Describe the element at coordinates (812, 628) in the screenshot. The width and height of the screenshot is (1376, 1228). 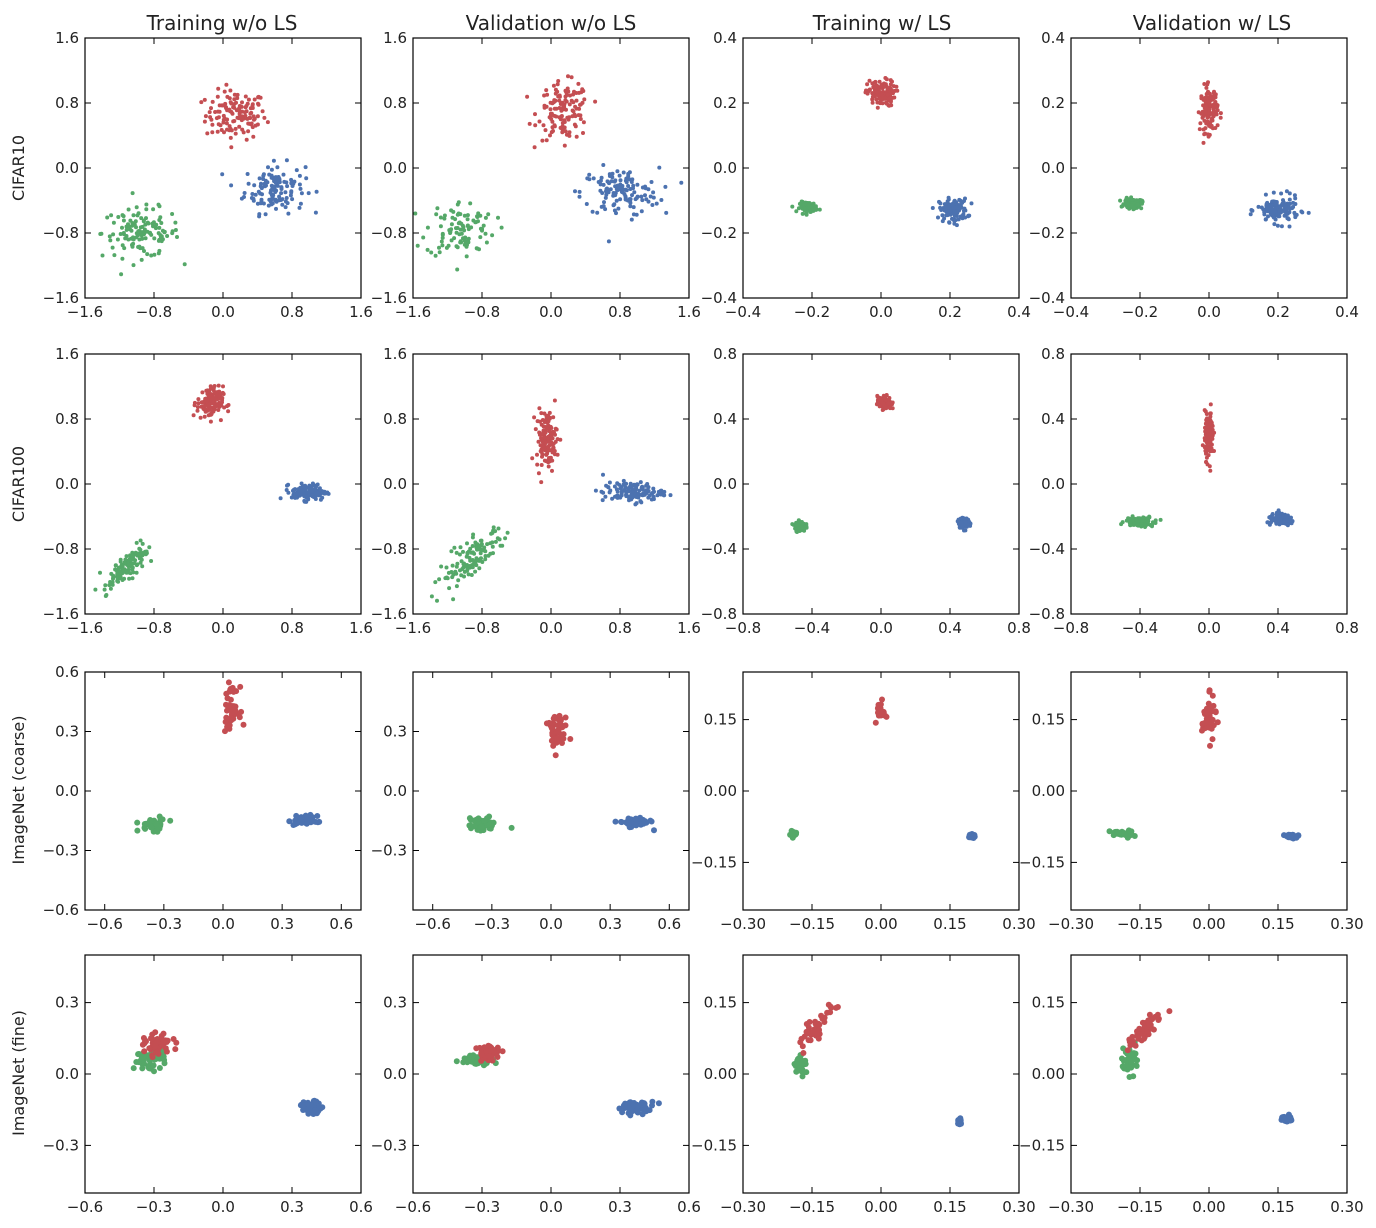
I see `x-tick-label: −0.4` at that location.